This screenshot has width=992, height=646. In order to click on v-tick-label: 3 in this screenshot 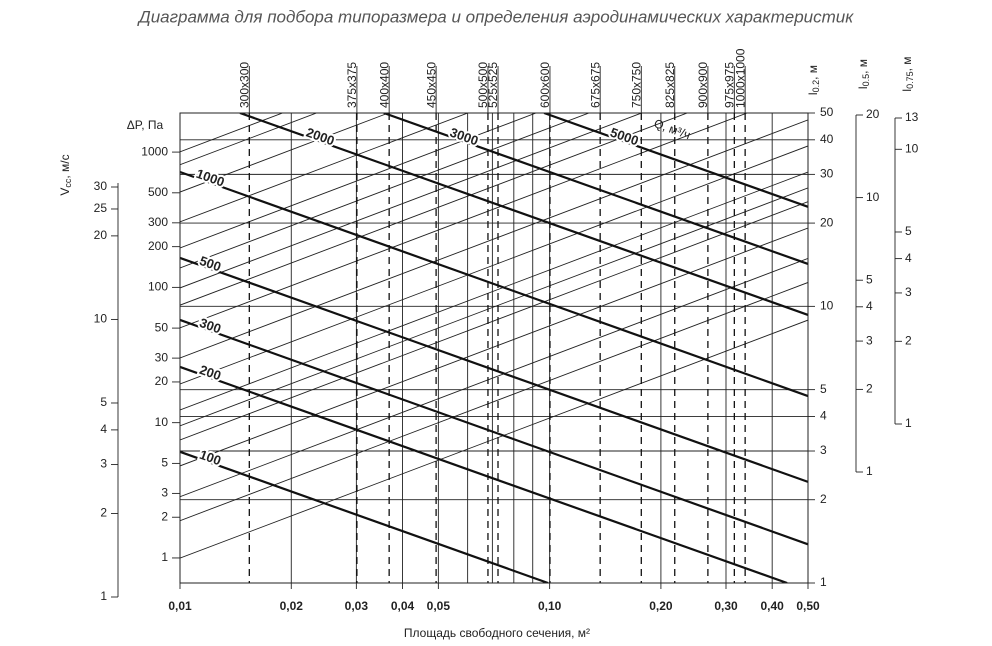, I will do `click(103, 464)`.